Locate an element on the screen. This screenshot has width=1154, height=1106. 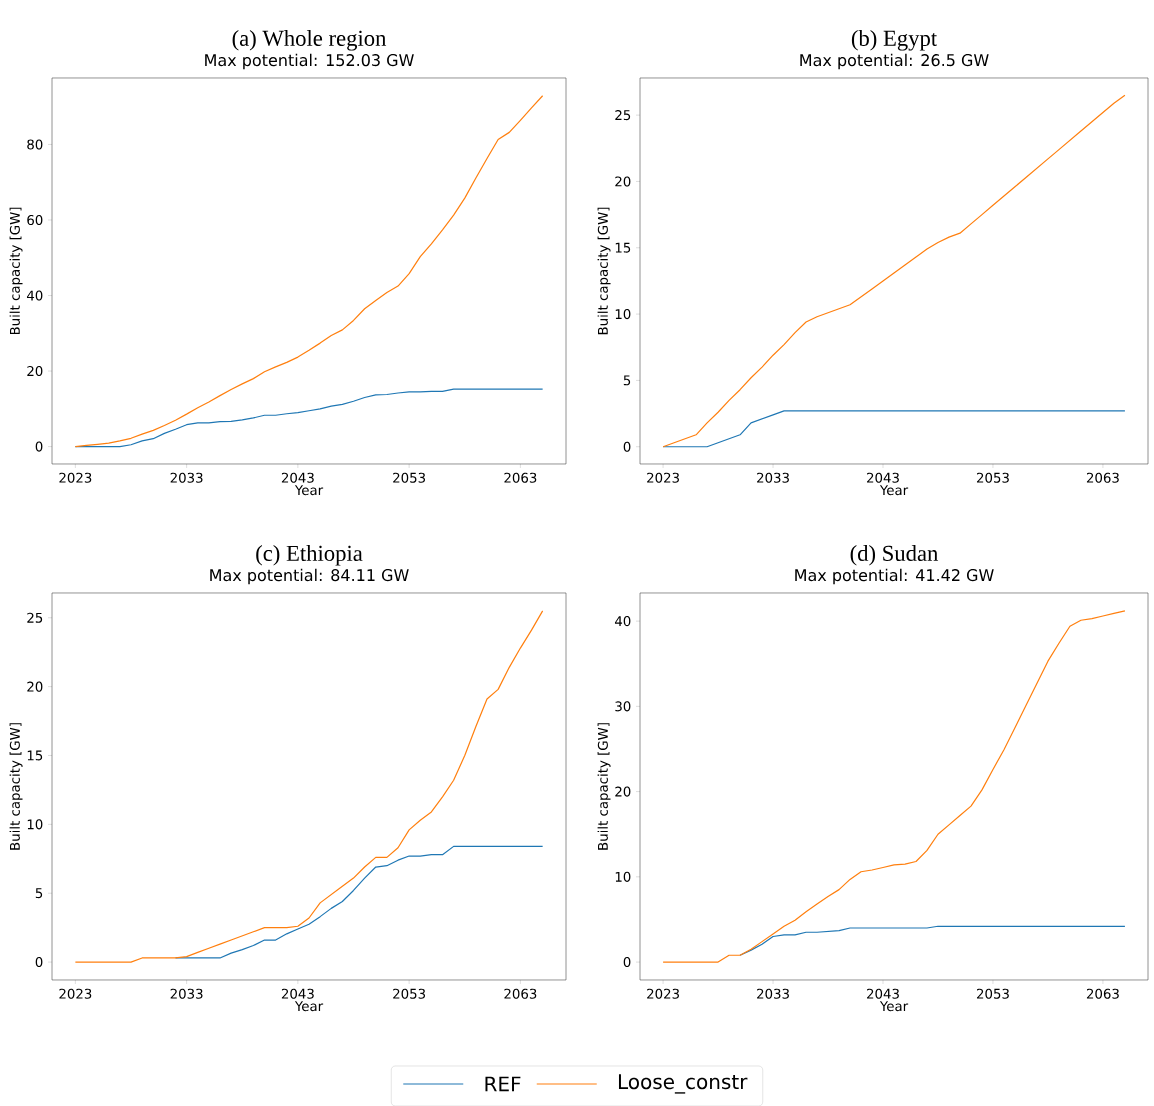
line-series is located at coordinates (309, 271).